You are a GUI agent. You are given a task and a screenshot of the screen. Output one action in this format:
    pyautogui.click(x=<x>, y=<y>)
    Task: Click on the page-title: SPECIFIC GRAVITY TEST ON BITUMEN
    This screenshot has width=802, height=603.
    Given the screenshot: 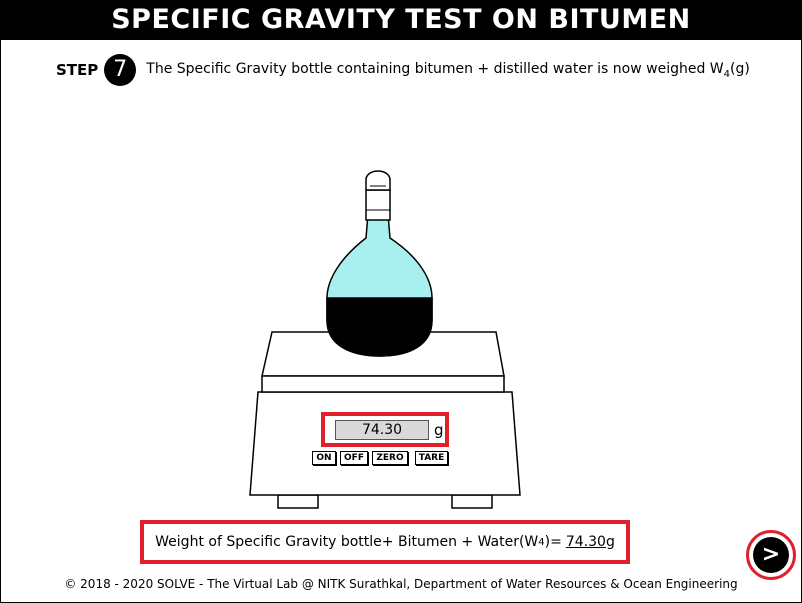 What is the action you would take?
    pyautogui.click(x=401, y=20)
    